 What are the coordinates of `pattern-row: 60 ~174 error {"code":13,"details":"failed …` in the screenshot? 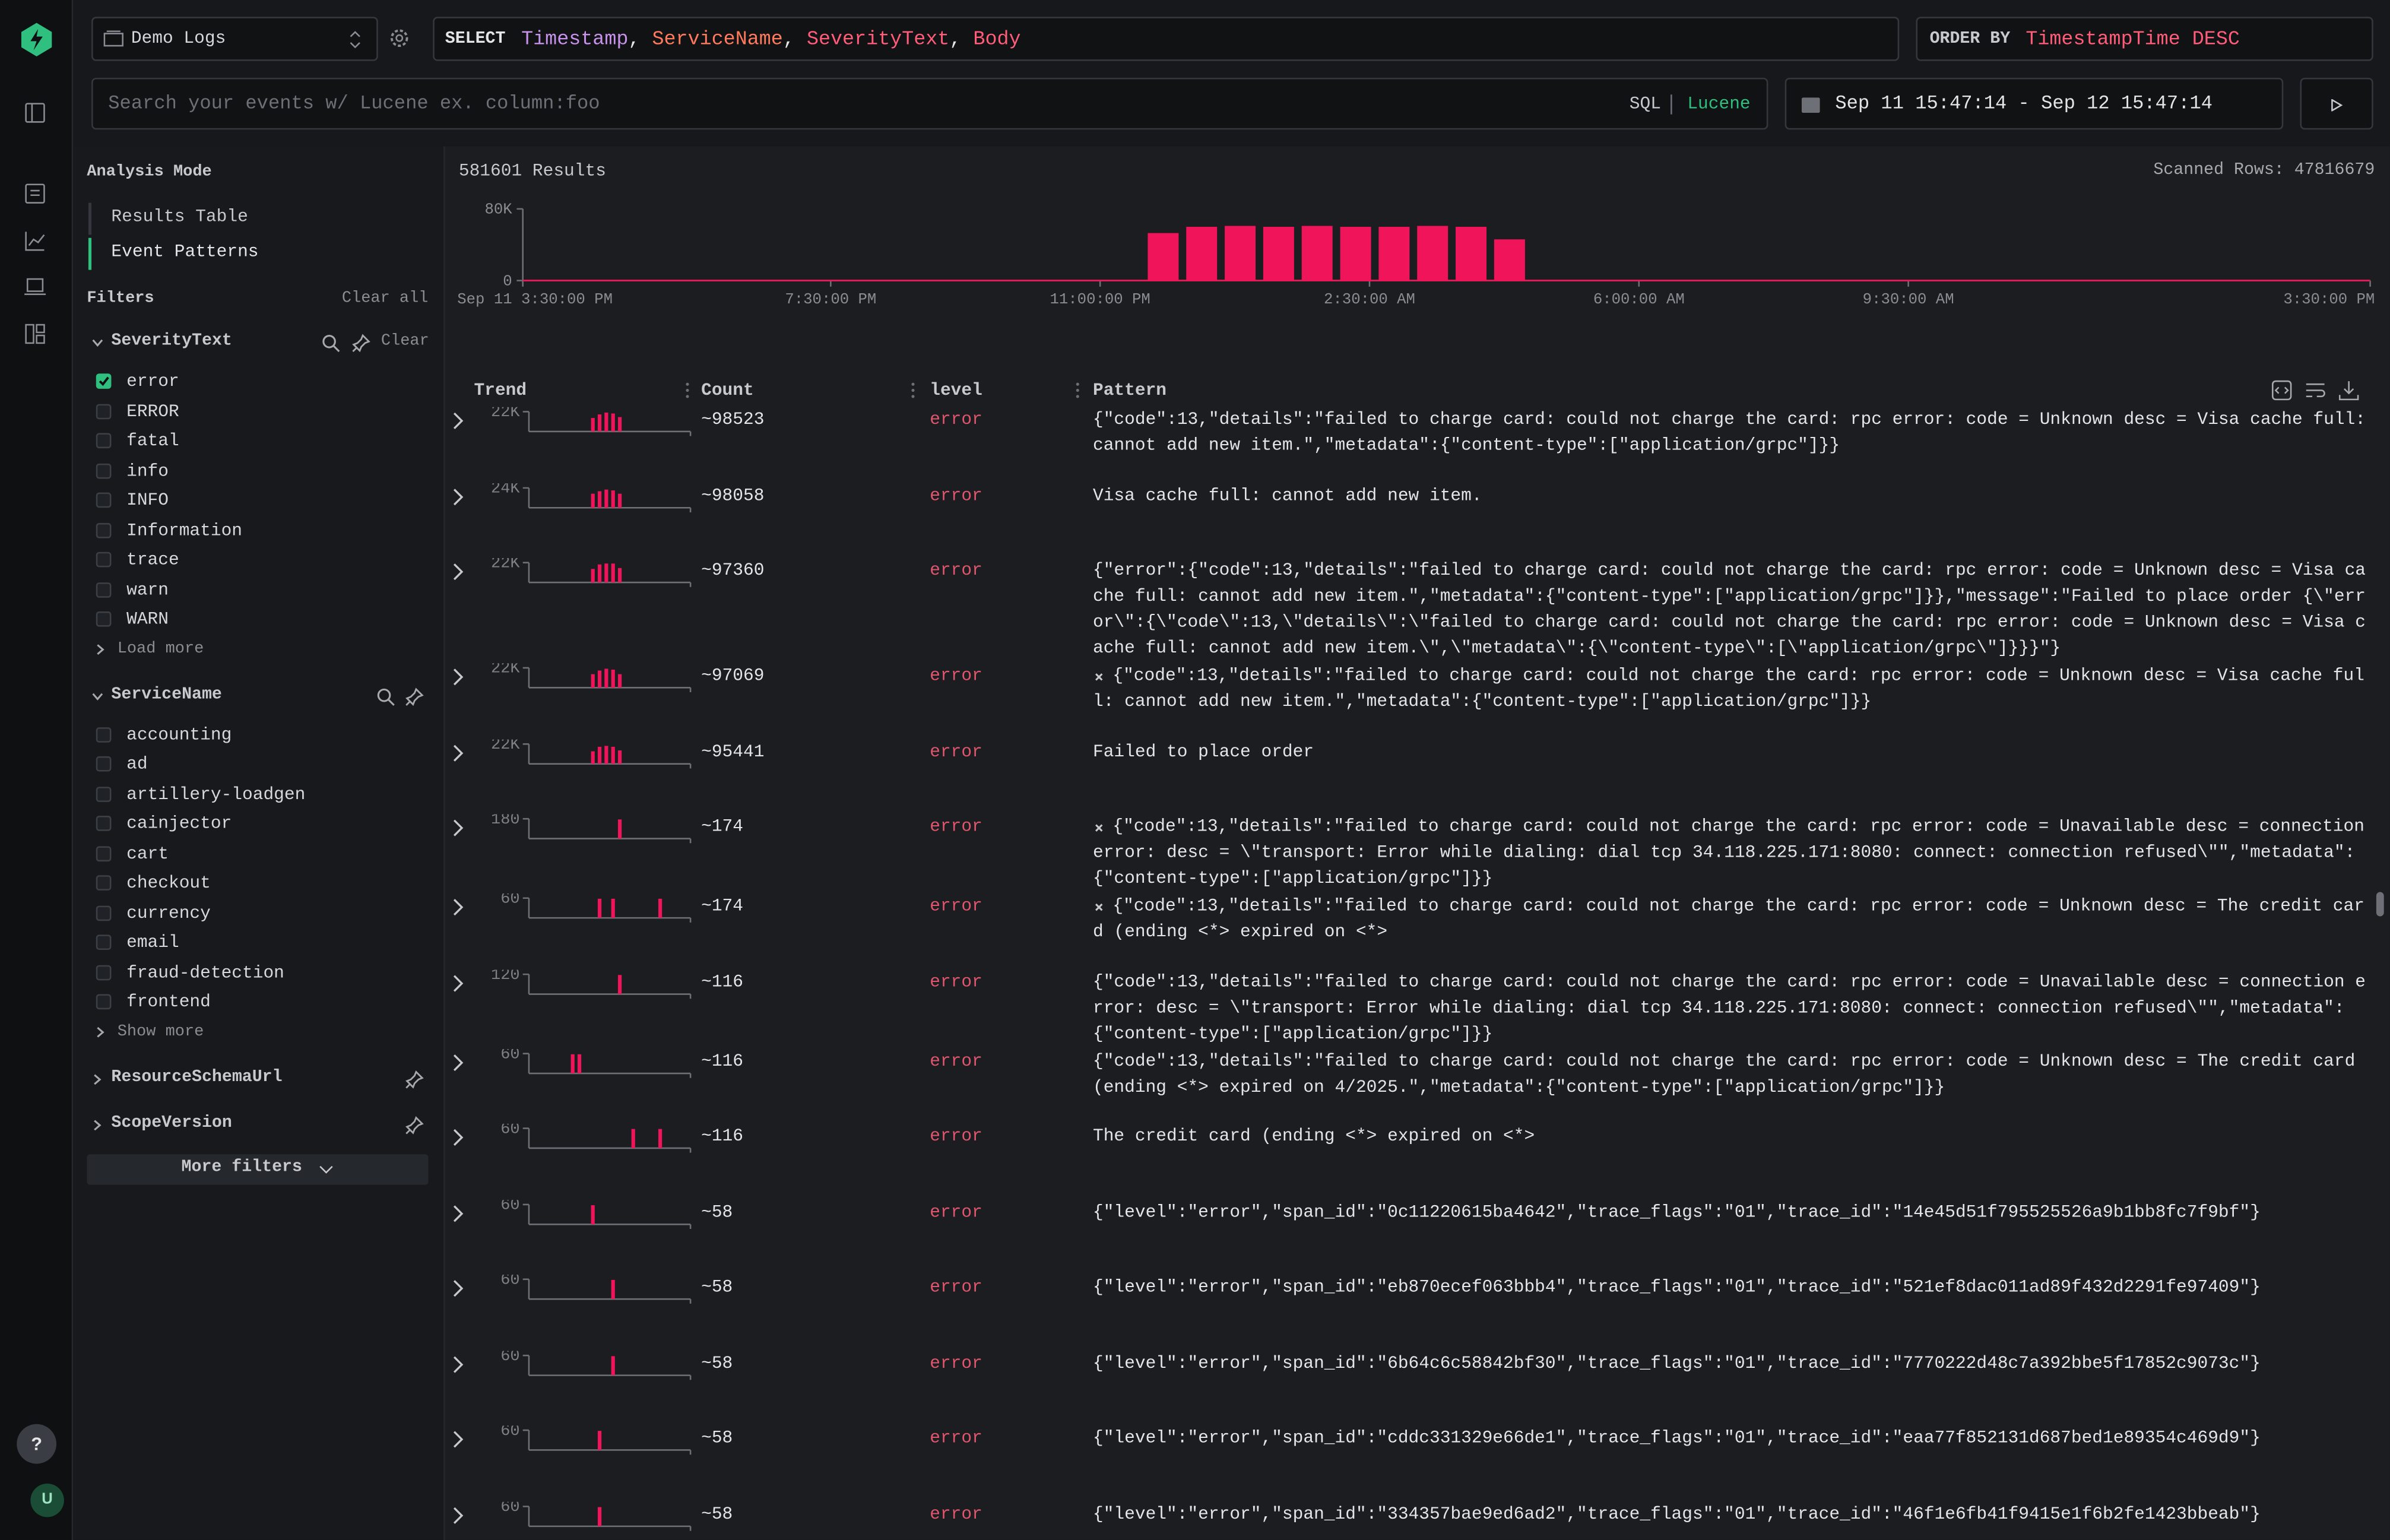 It's located at (1411, 931).